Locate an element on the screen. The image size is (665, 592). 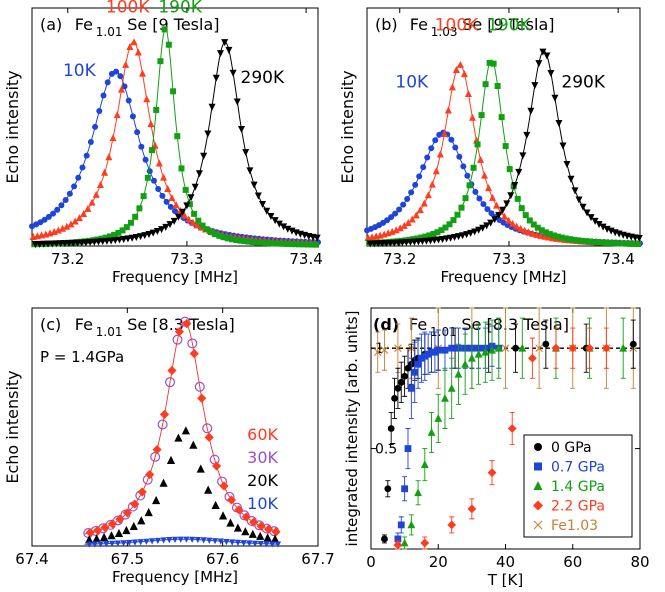
y-tick-label: 1 is located at coordinates (379, 349).